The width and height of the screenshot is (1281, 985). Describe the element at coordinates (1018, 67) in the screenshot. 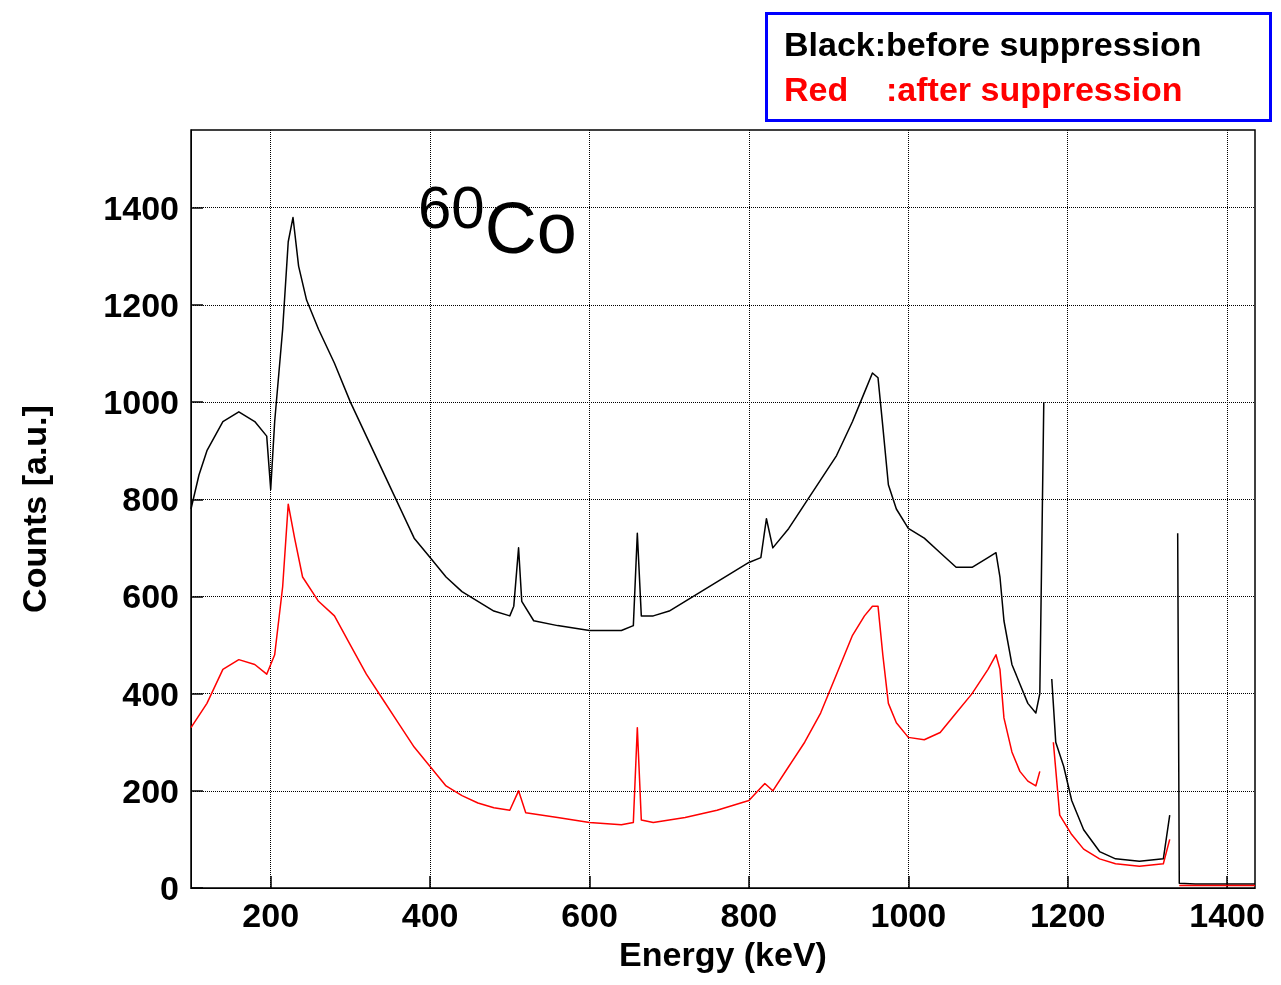

I see `caption-box: Black:before suppression Red :after suppression` at that location.